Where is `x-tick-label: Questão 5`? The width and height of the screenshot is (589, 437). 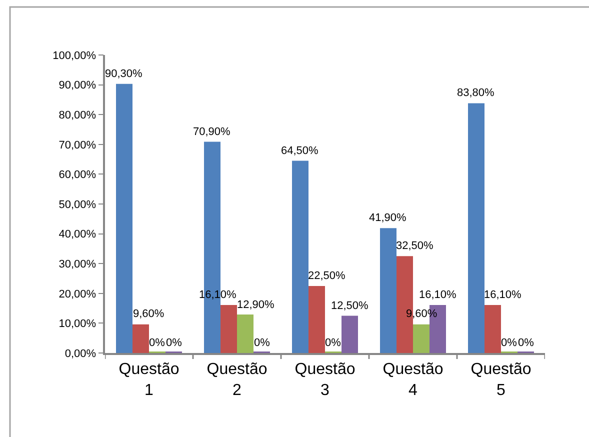
x-tick-label: Questão 5 is located at coordinates (501, 379).